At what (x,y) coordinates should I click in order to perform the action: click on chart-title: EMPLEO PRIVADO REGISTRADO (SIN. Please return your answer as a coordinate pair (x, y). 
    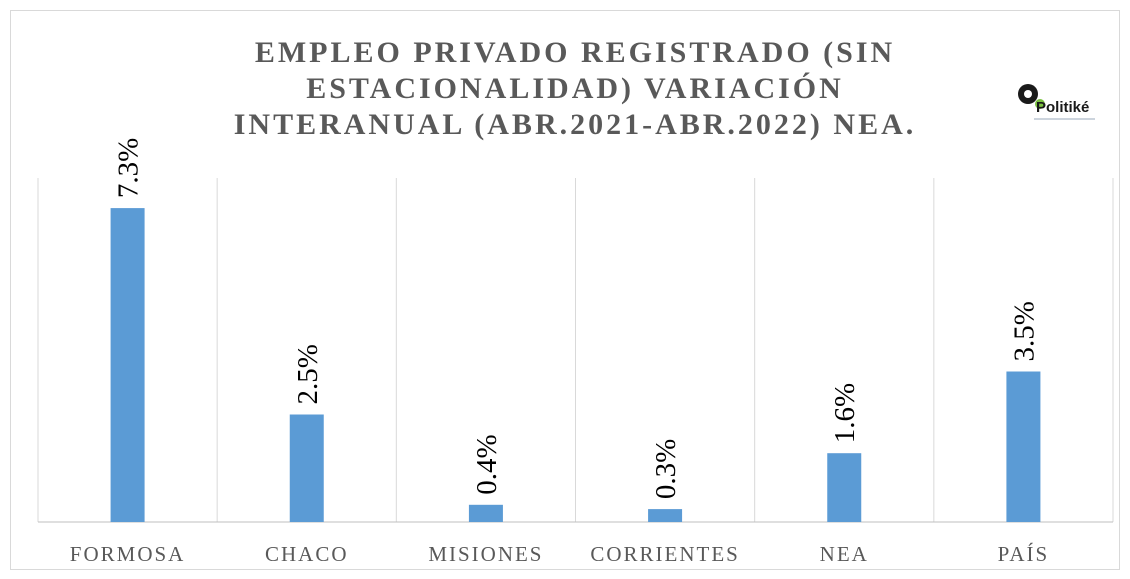
    Looking at the image, I should click on (575, 52).